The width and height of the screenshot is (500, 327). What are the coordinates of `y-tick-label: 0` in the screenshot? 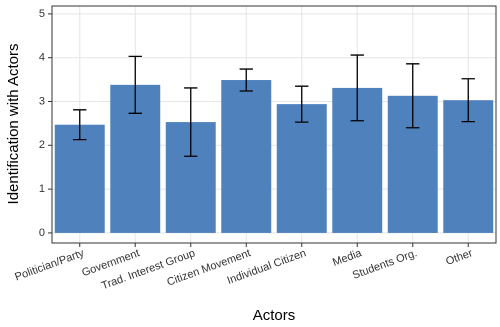 It's located at (42, 233).